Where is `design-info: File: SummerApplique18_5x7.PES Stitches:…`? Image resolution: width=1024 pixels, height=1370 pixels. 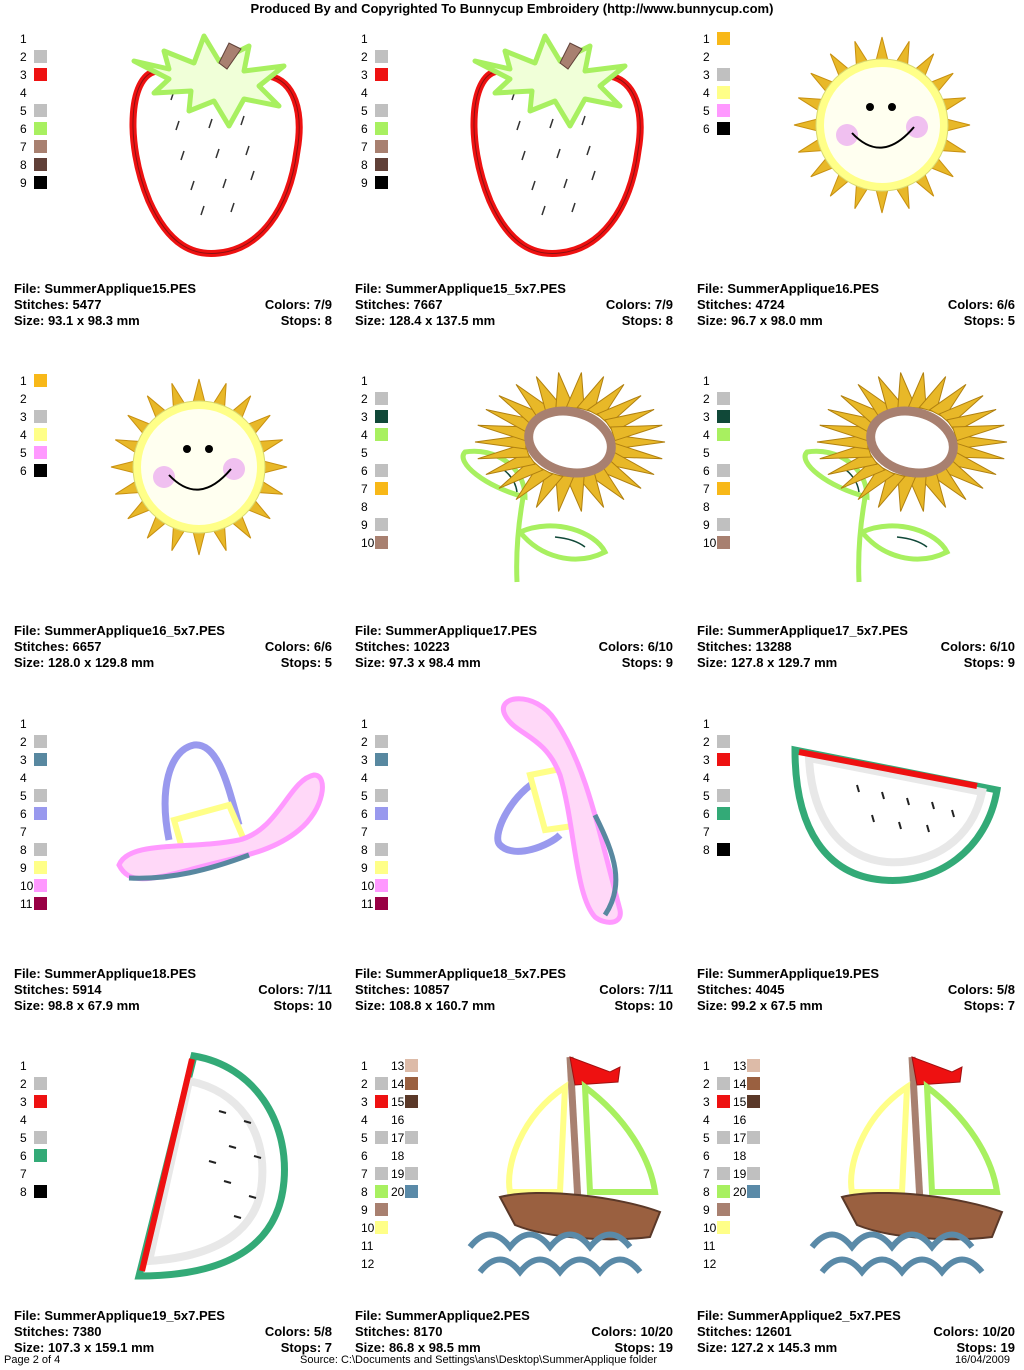 design-info: File: SummerApplique18_5x7.PES Stitches:… is located at coordinates (514, 990).